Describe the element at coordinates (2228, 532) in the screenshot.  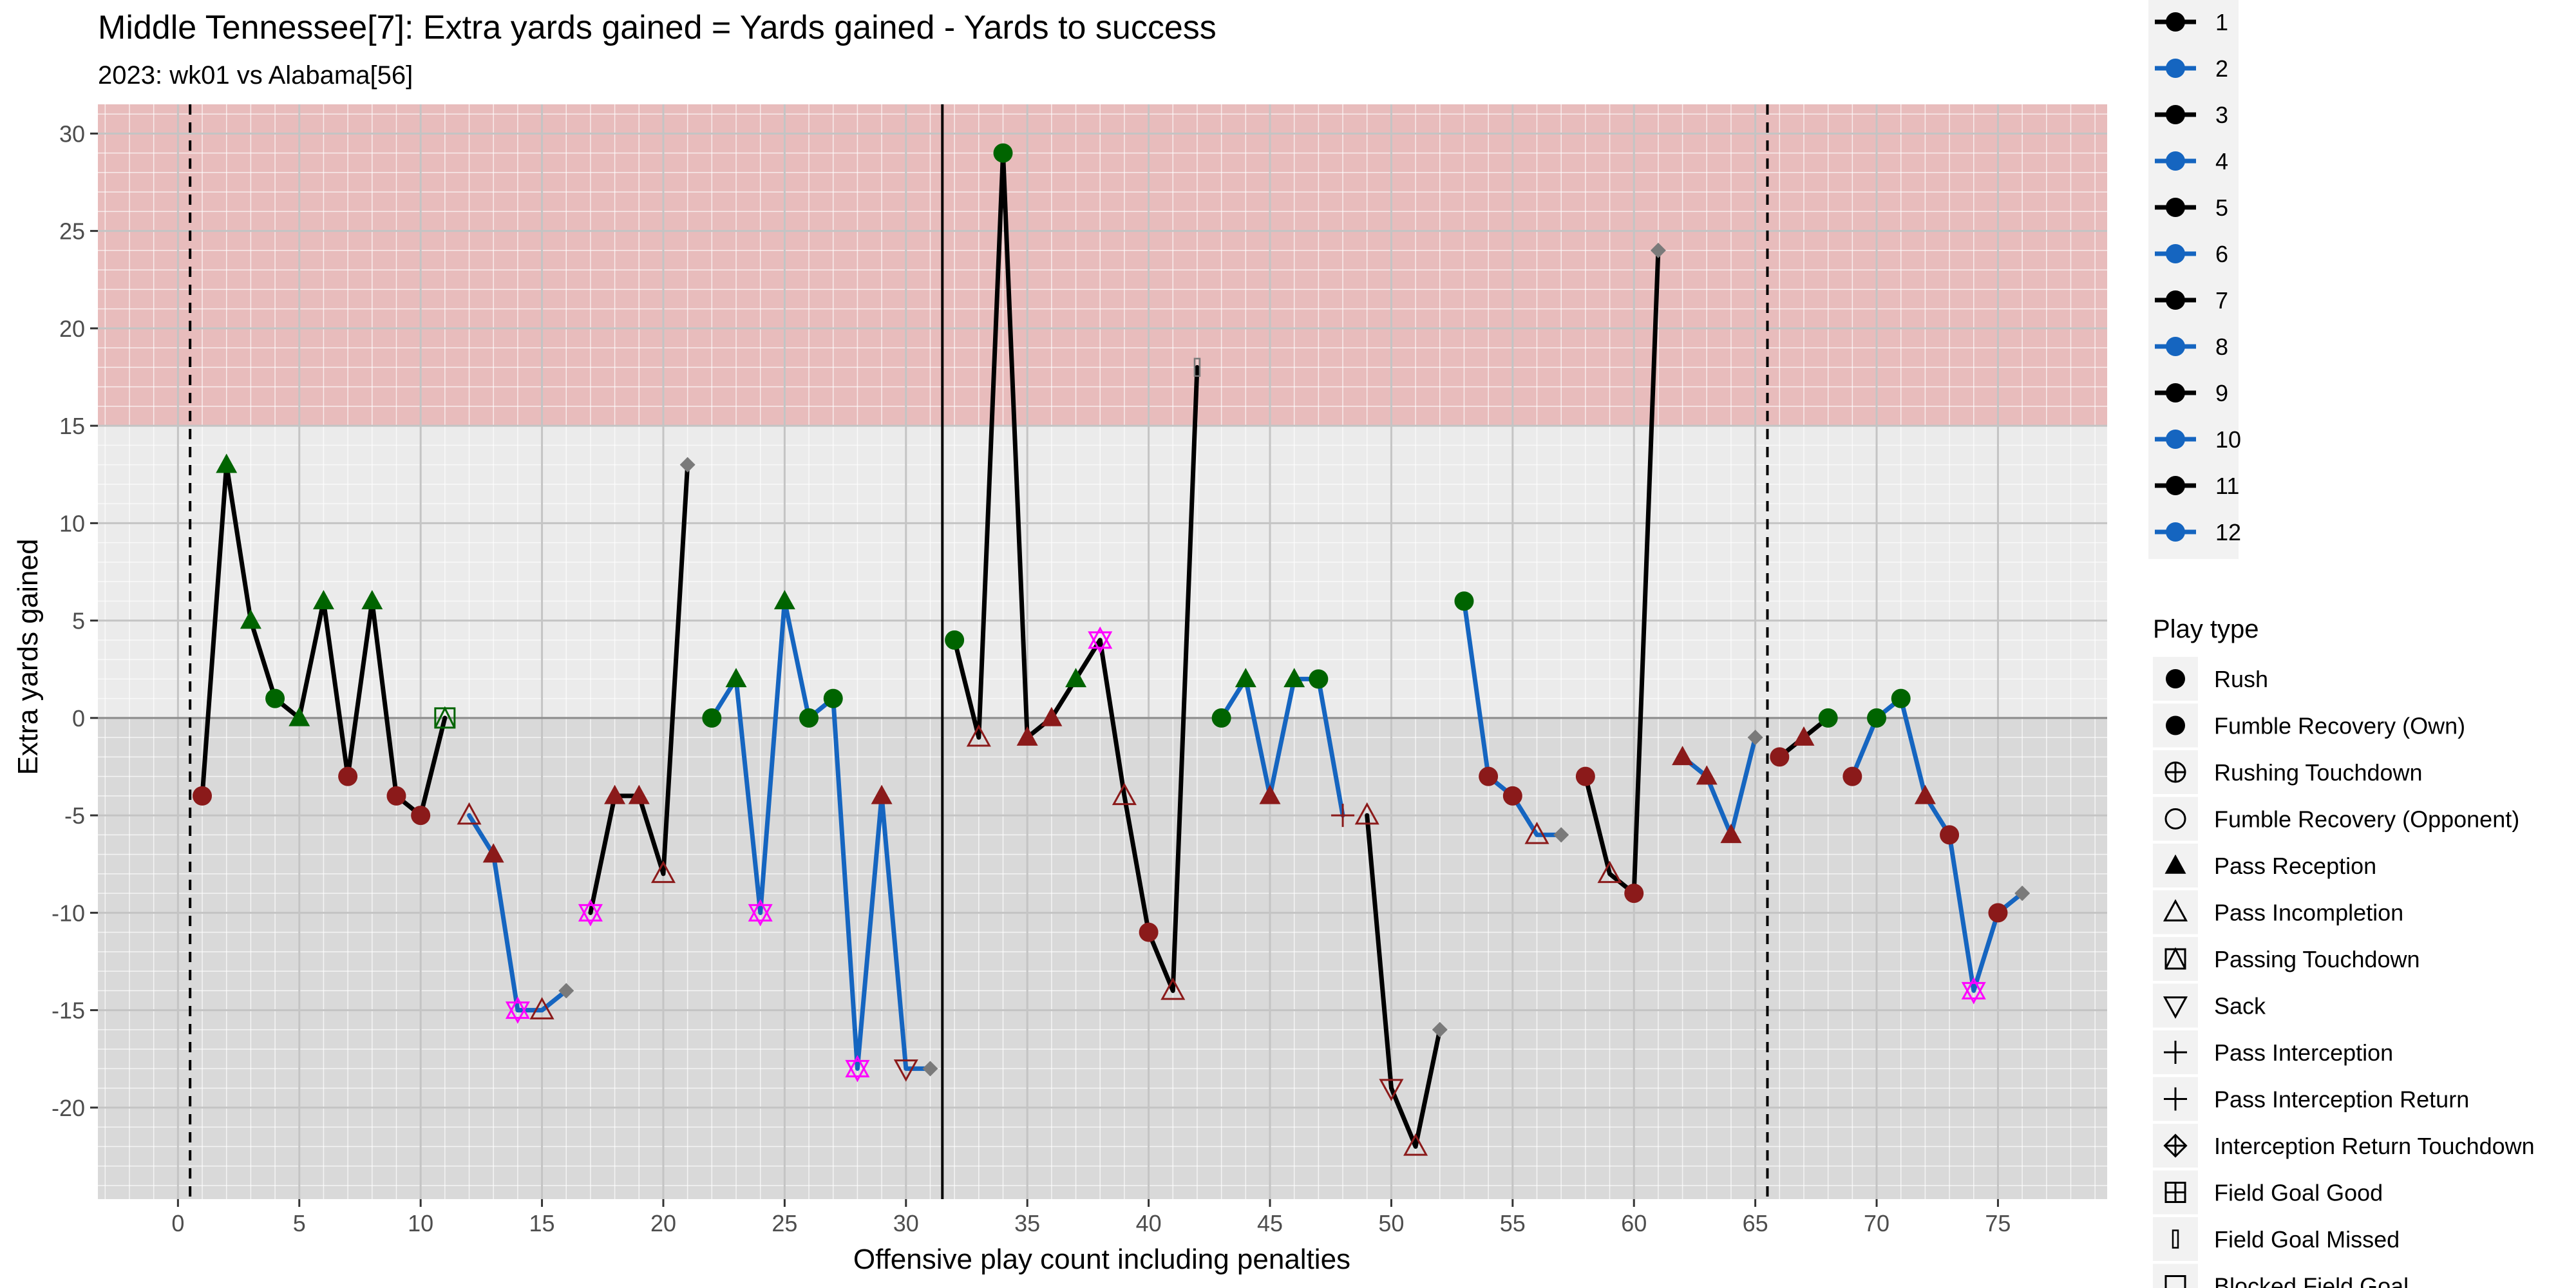
I see `legend-drive-label: 12` at that location.